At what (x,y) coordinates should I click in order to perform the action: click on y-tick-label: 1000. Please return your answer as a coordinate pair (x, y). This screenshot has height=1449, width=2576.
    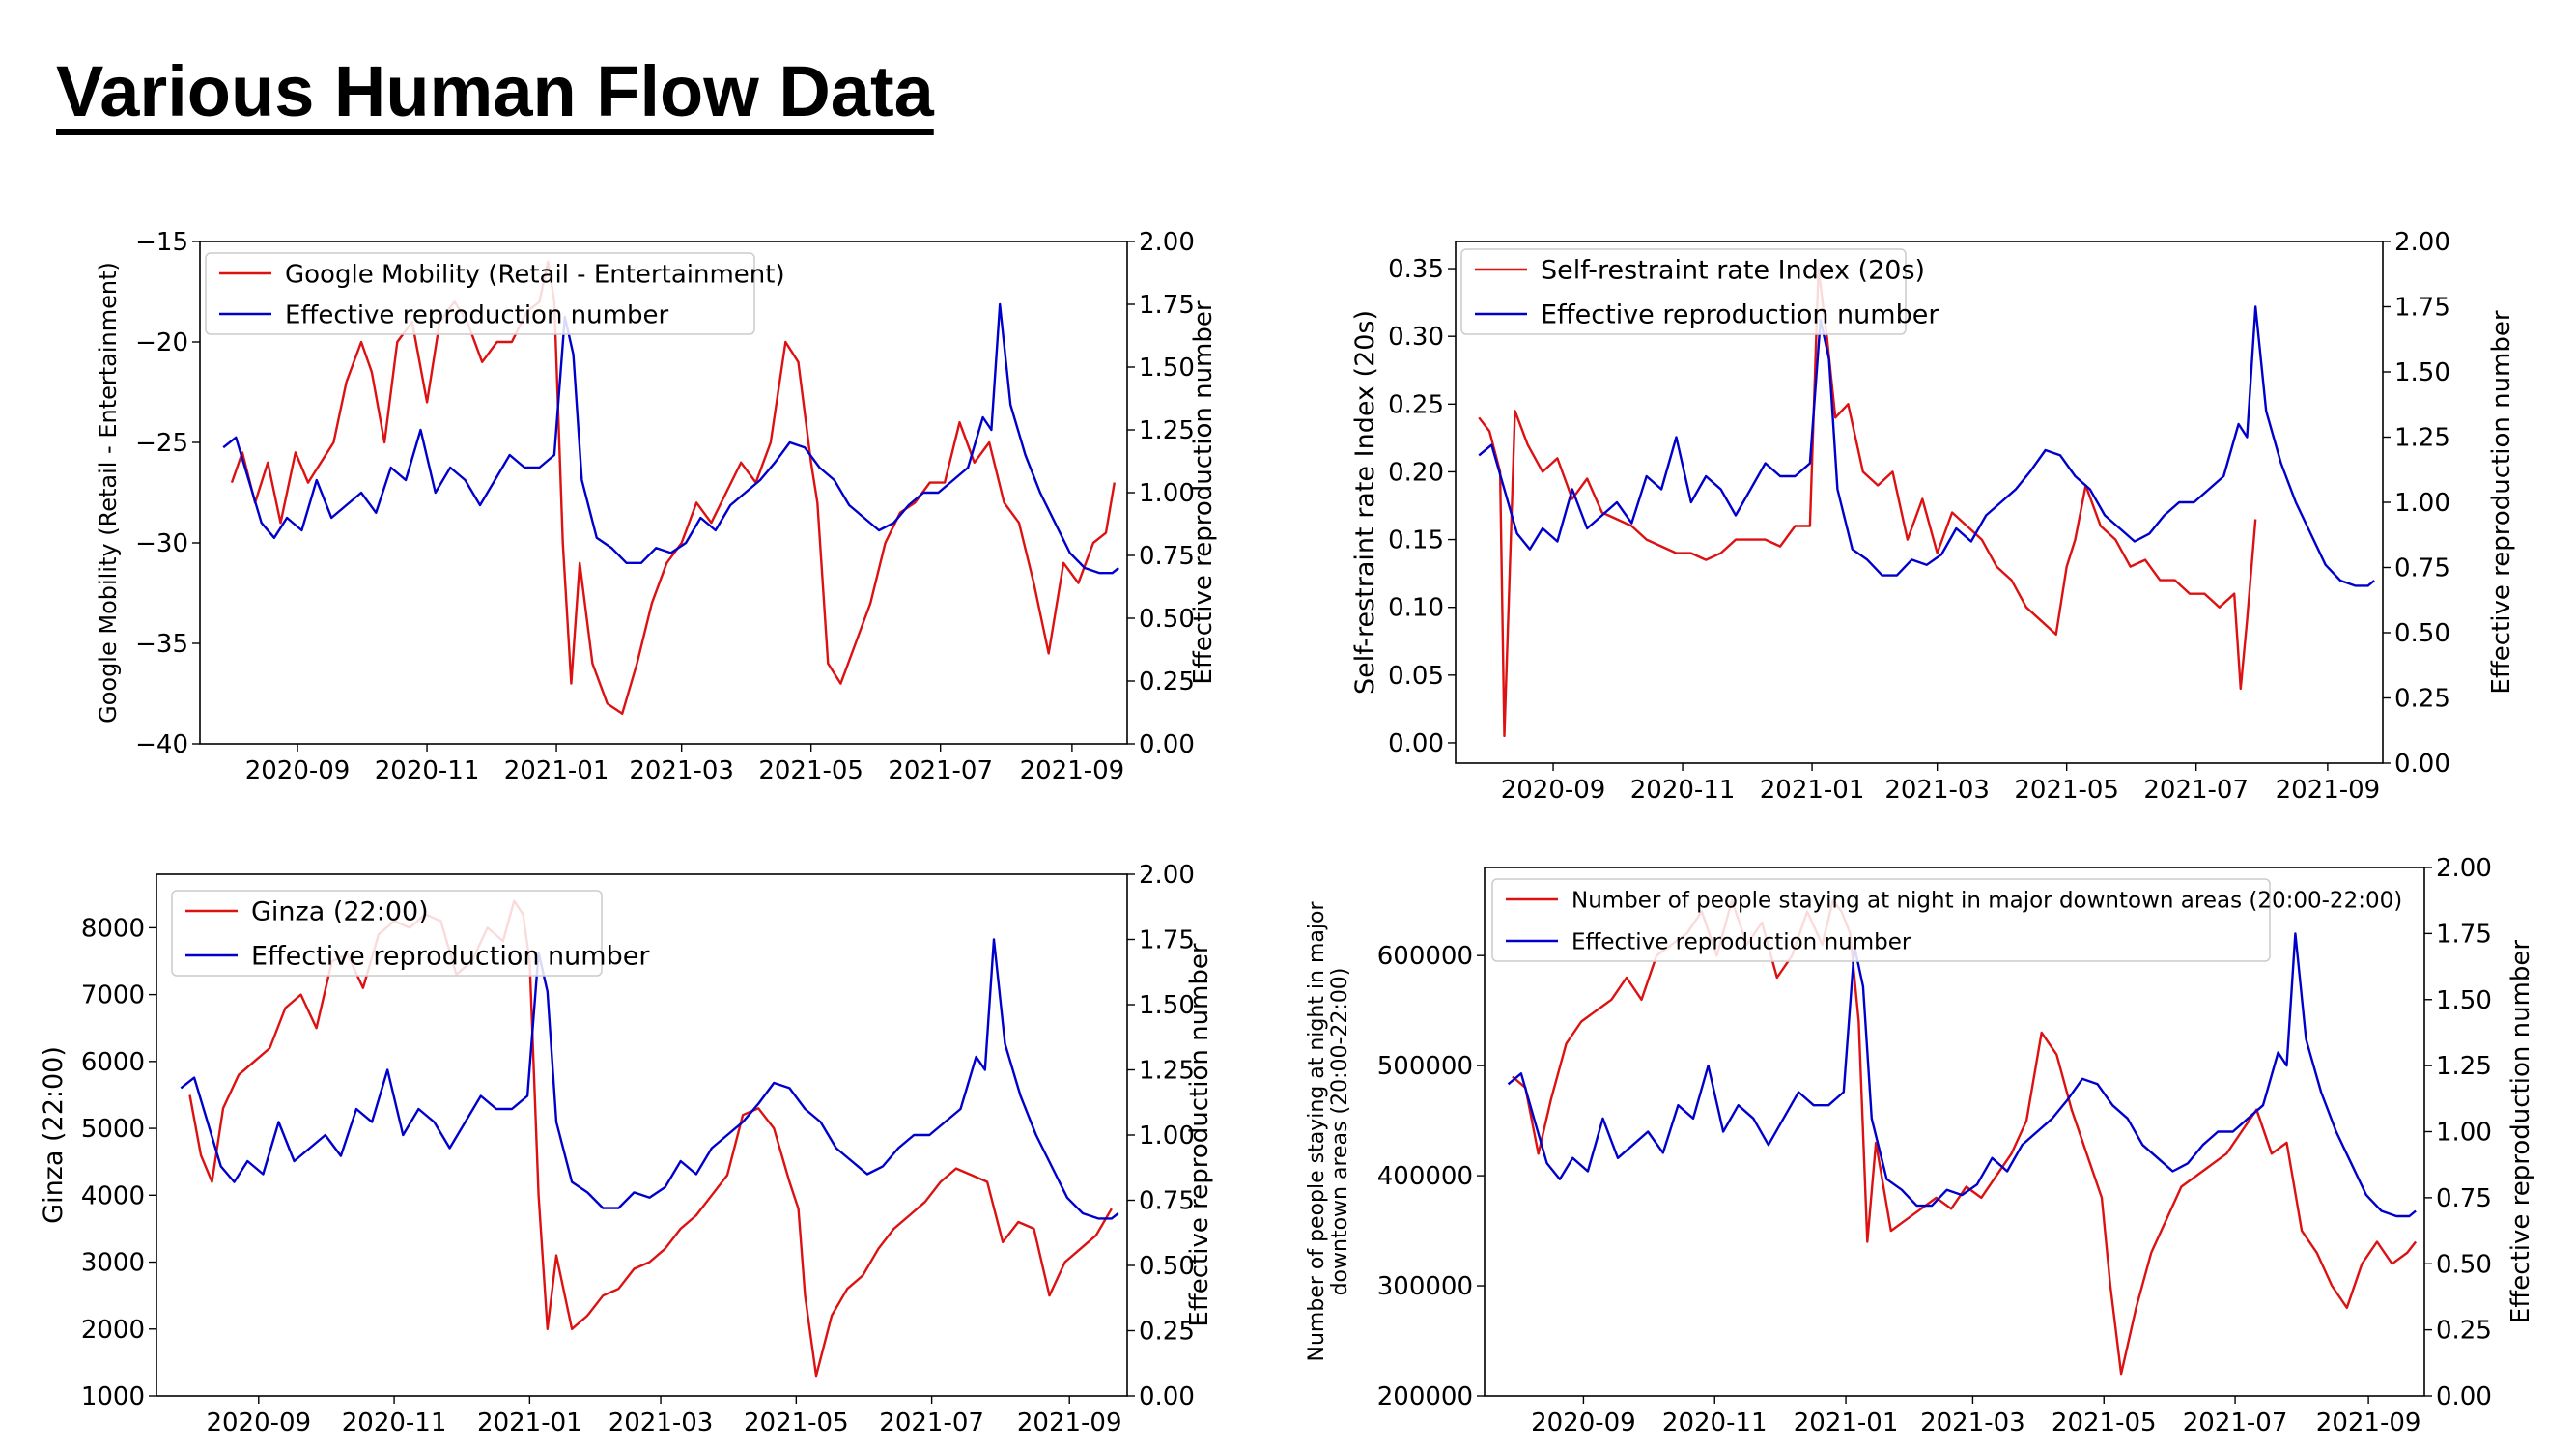
    Looking at the image, I should click on (113, 1396).